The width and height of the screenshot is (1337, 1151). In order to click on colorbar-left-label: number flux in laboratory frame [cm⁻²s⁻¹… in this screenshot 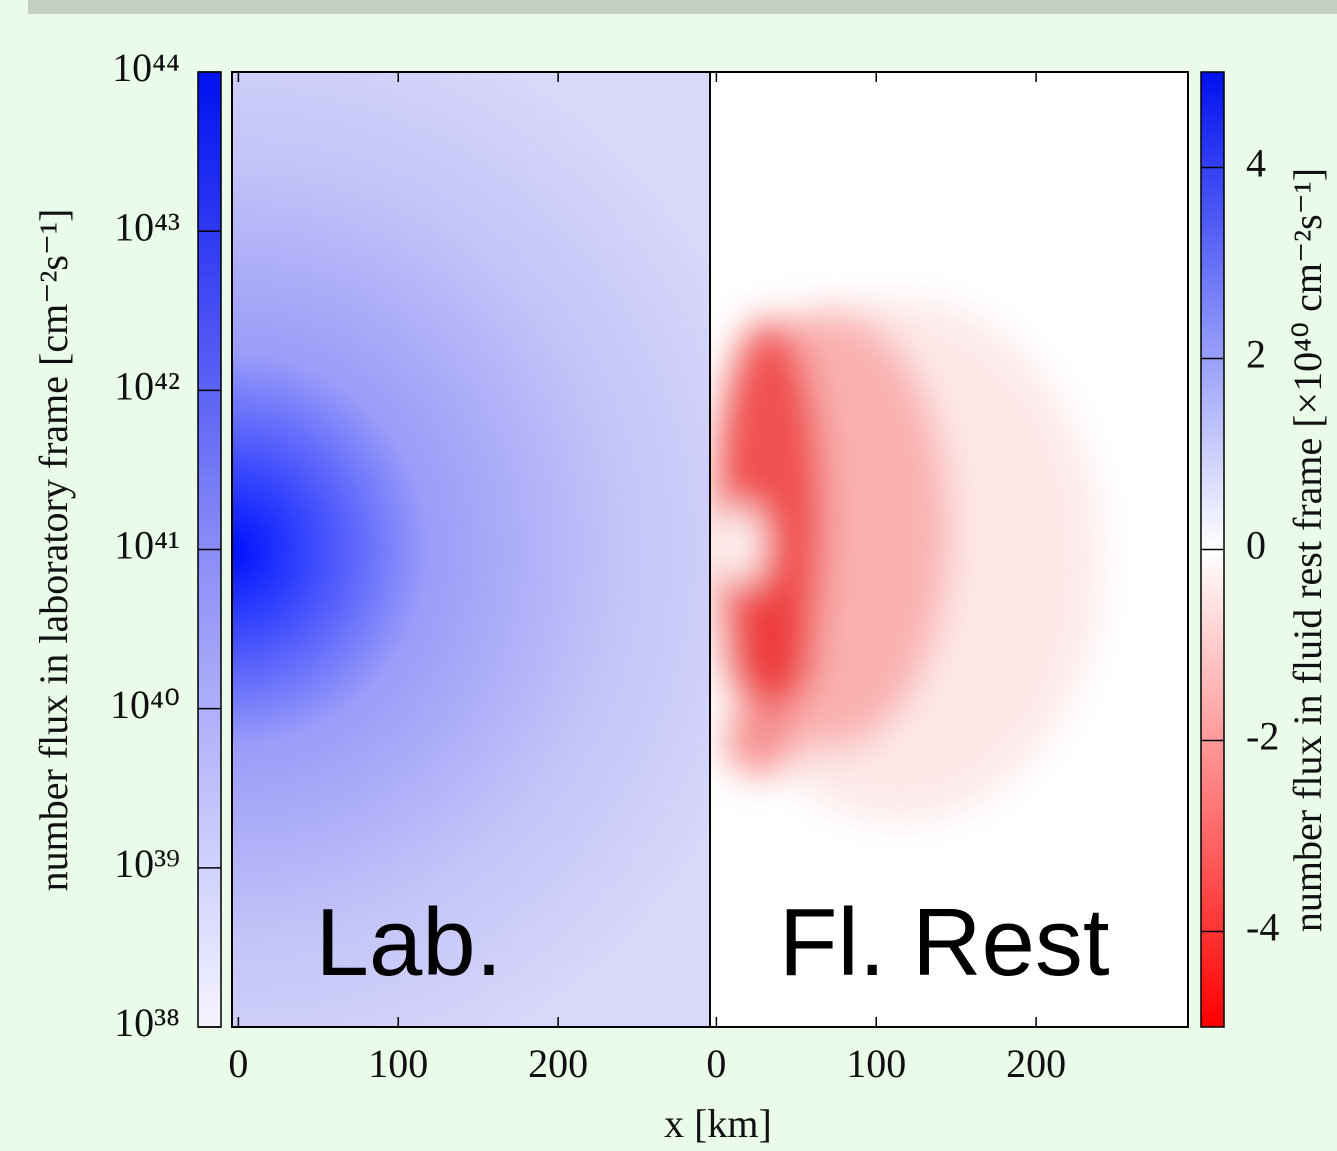, I will do `click(53, 550)`.